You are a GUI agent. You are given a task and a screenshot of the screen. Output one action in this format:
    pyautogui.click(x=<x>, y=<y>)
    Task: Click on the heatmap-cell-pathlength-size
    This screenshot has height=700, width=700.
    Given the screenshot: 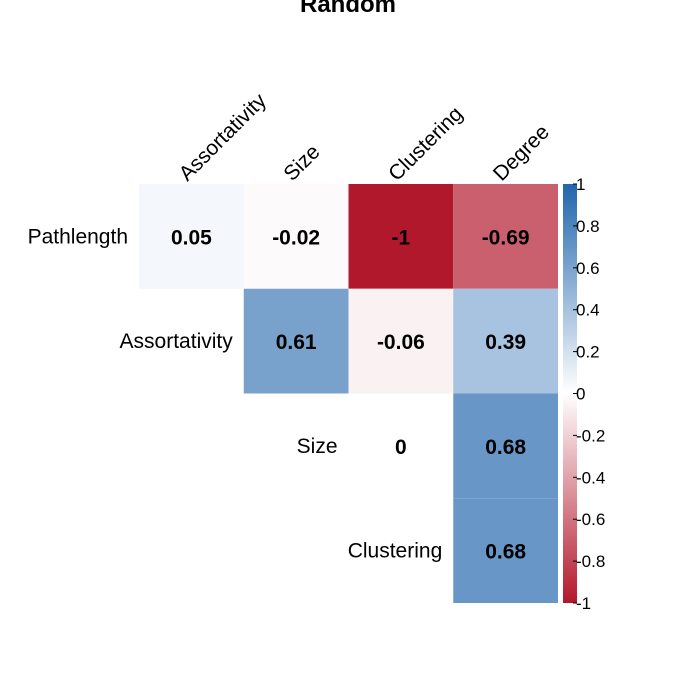 What is the action you would take?
    pyautogui.click(x=296, y=236)
    